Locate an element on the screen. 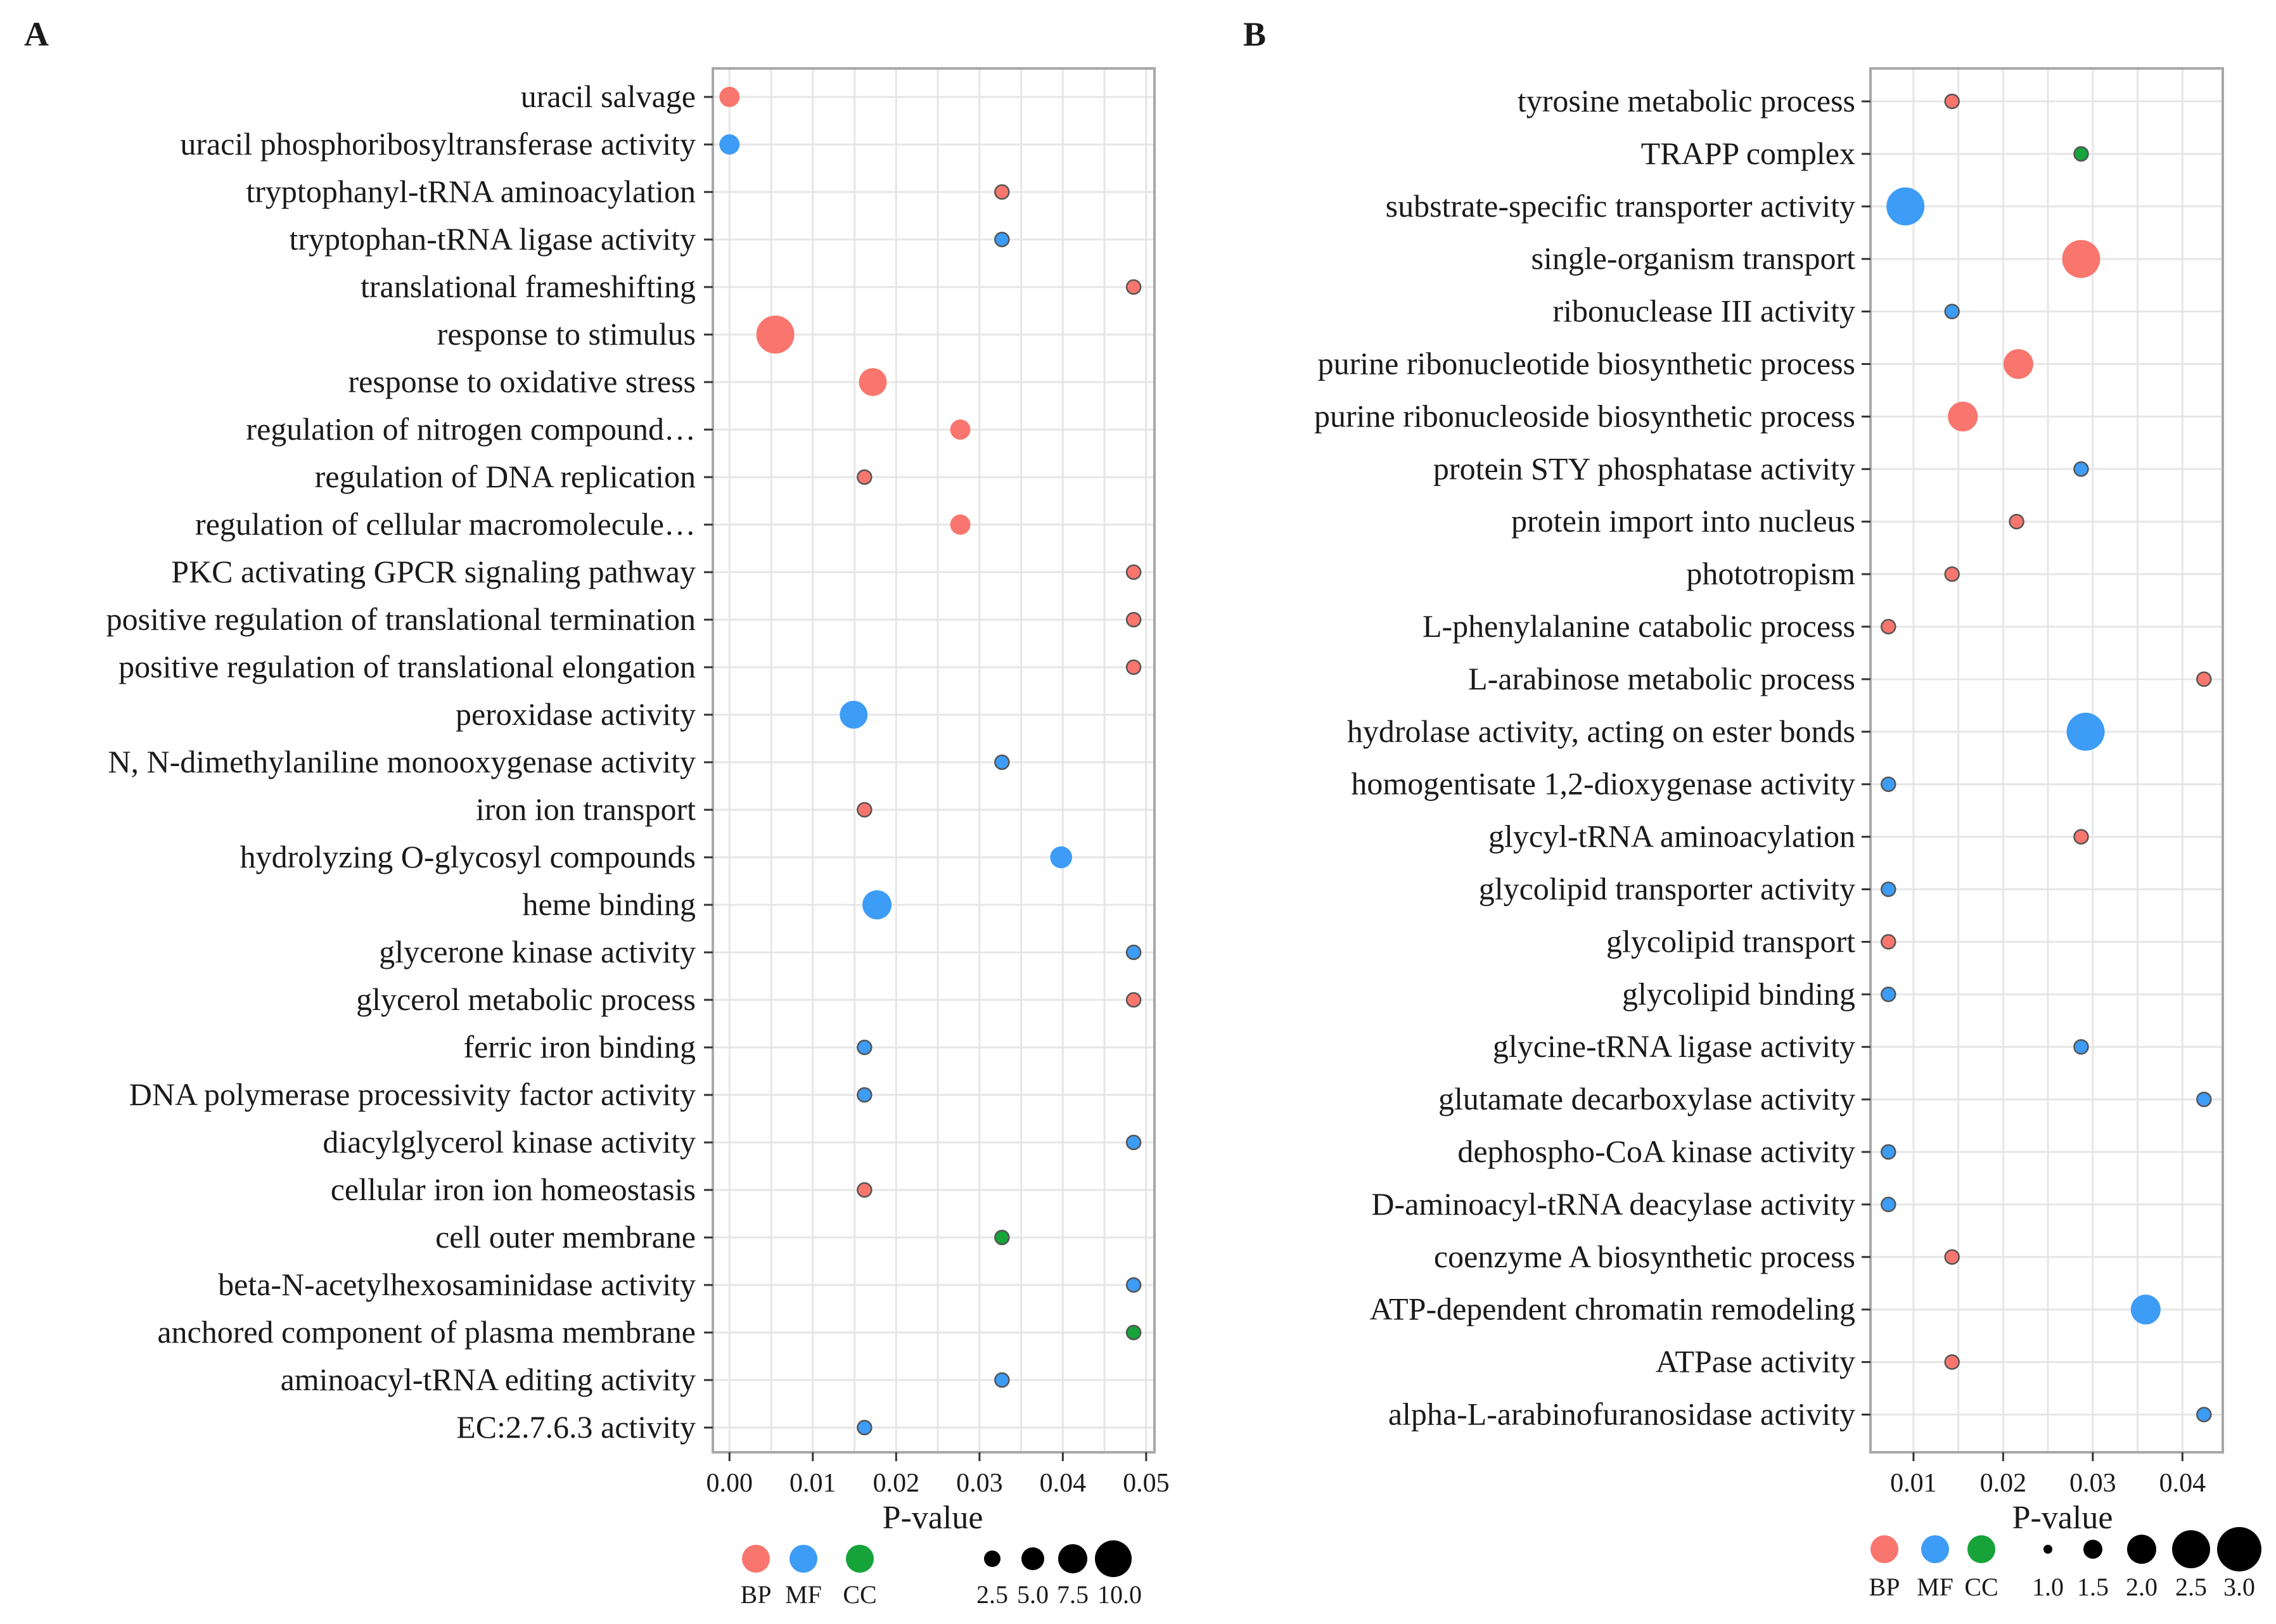  y-tick-label: ribonuclease III activity is located at coordinates (1703, 311).